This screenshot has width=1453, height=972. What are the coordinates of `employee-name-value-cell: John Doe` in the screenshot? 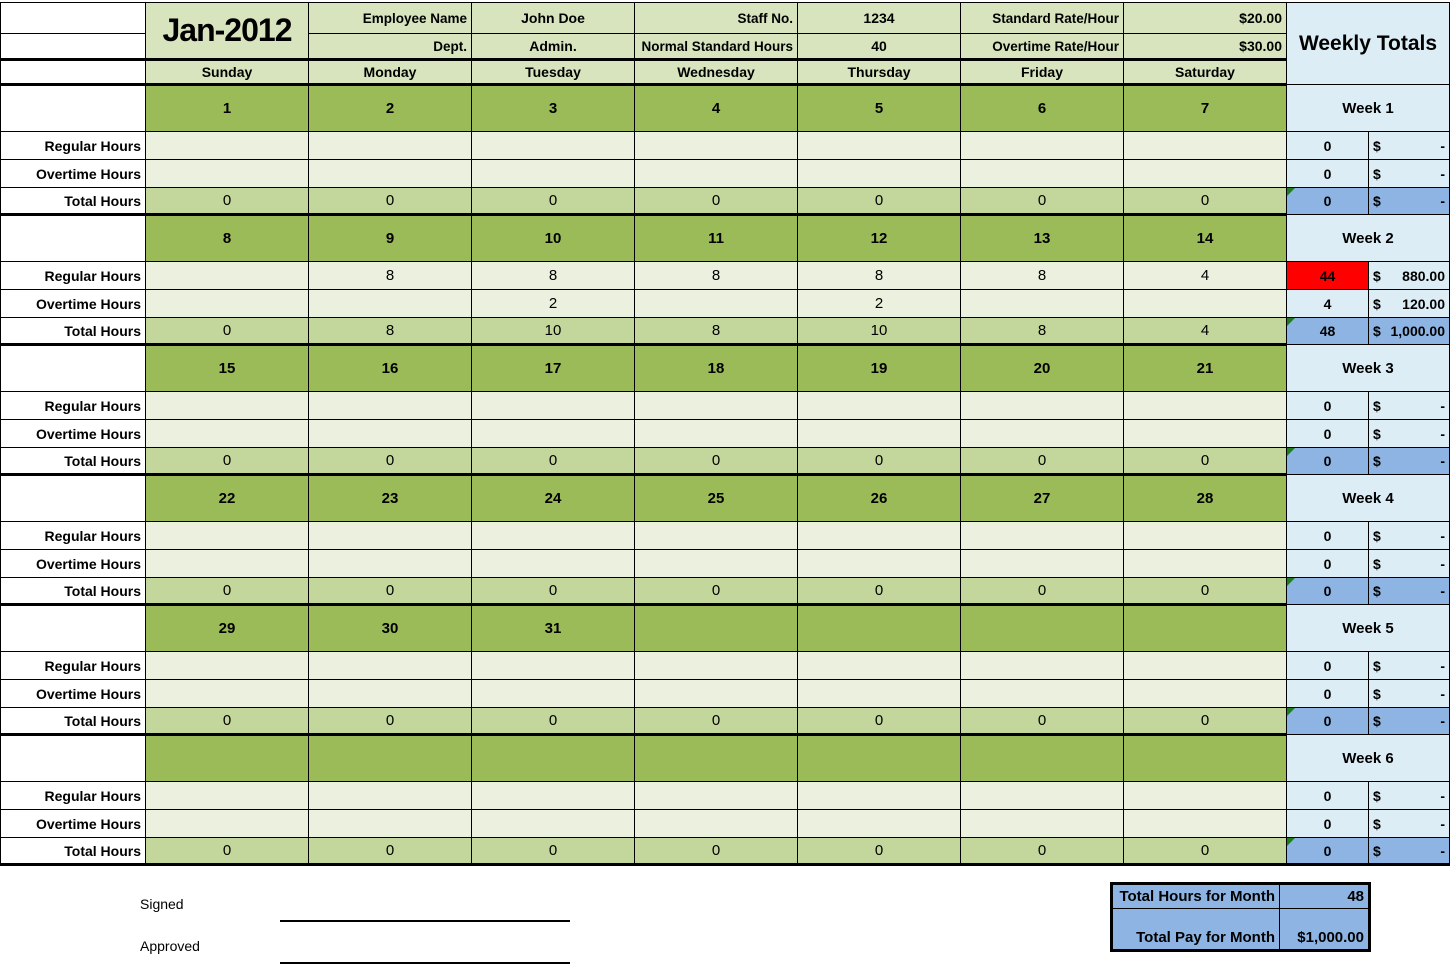 It's located at (553, 18).